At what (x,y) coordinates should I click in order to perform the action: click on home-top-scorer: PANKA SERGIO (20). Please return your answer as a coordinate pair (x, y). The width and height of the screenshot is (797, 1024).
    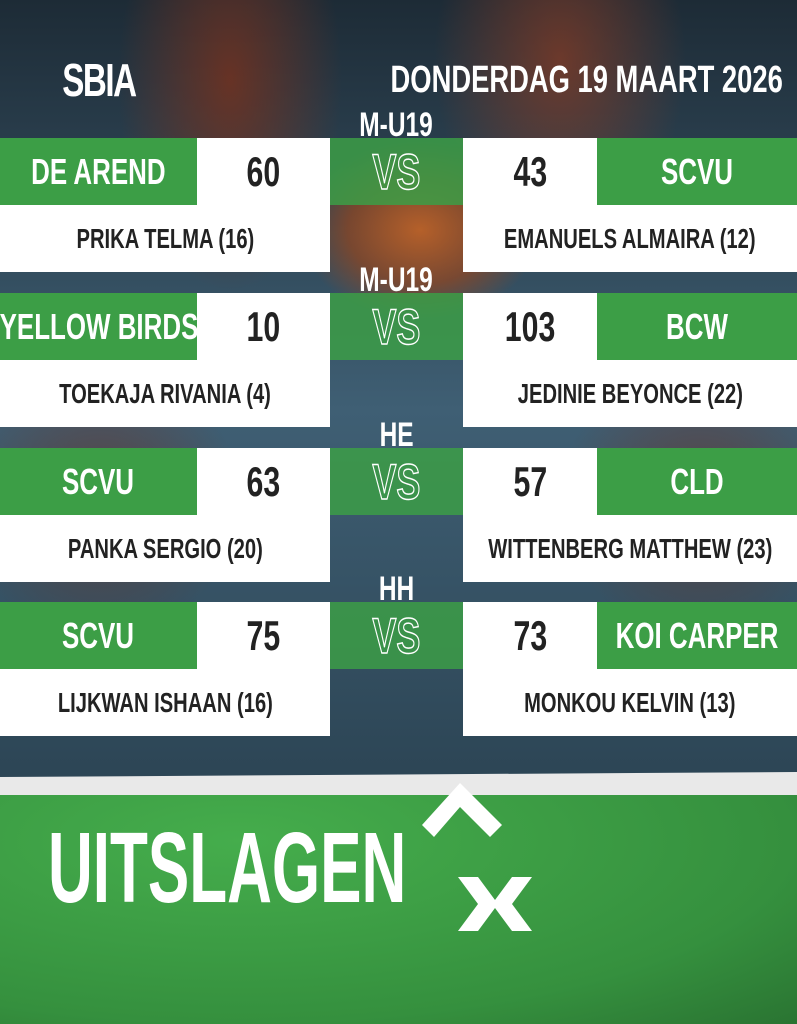
    Looking at the image, I should click on (165, 548).